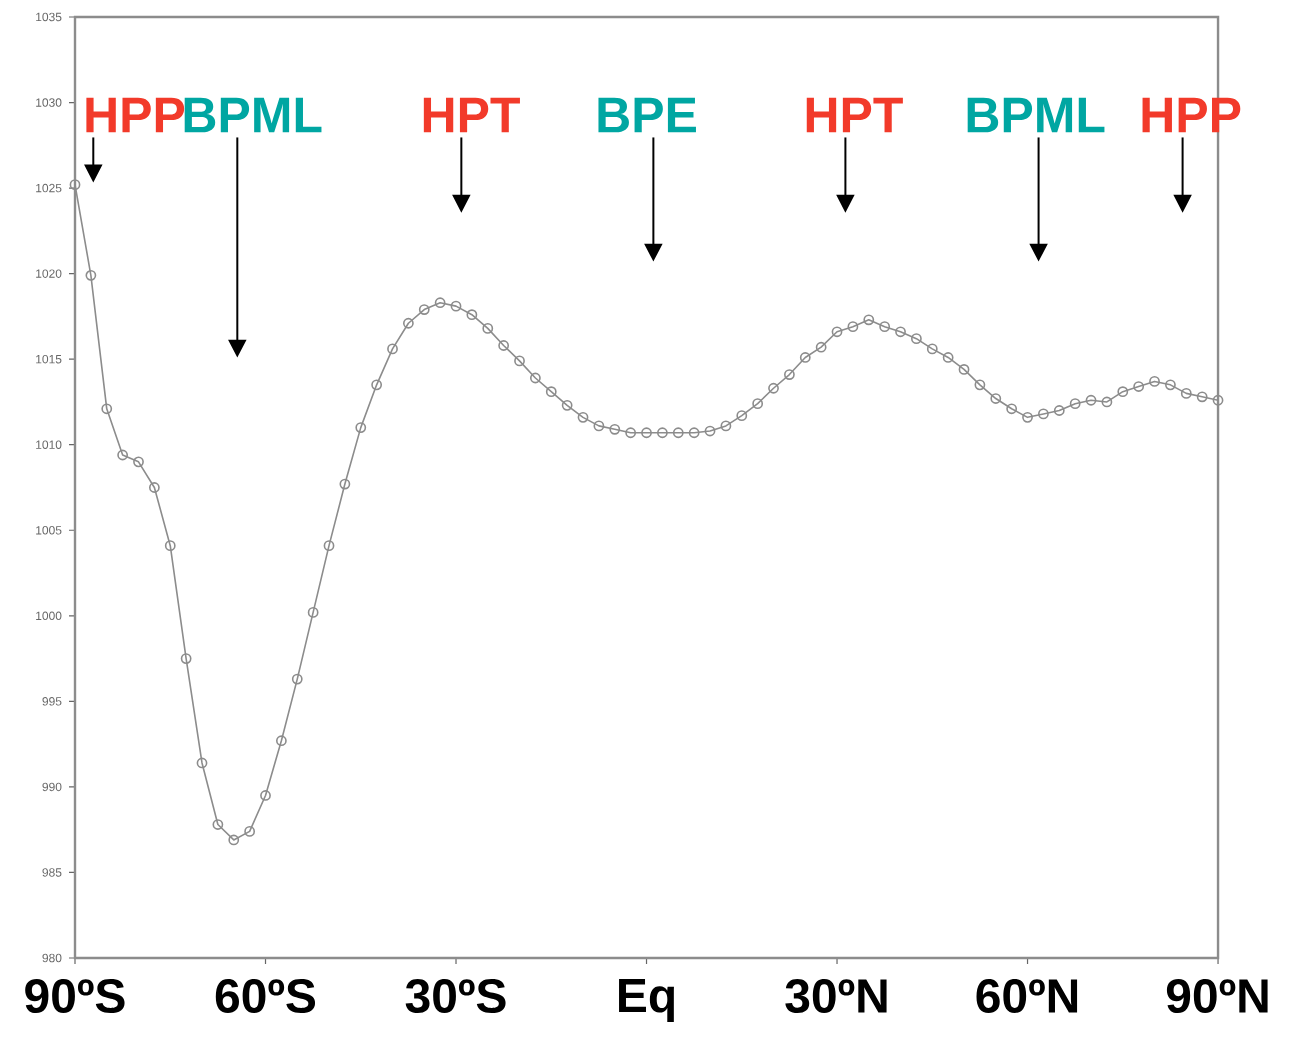 The width and height of the screenshot is (1299, 1038). What do you see at coordinates (1217, 996) in the screenshot?
I see `x-tick-label: 90ºN` at bounding box center [1217, 996].